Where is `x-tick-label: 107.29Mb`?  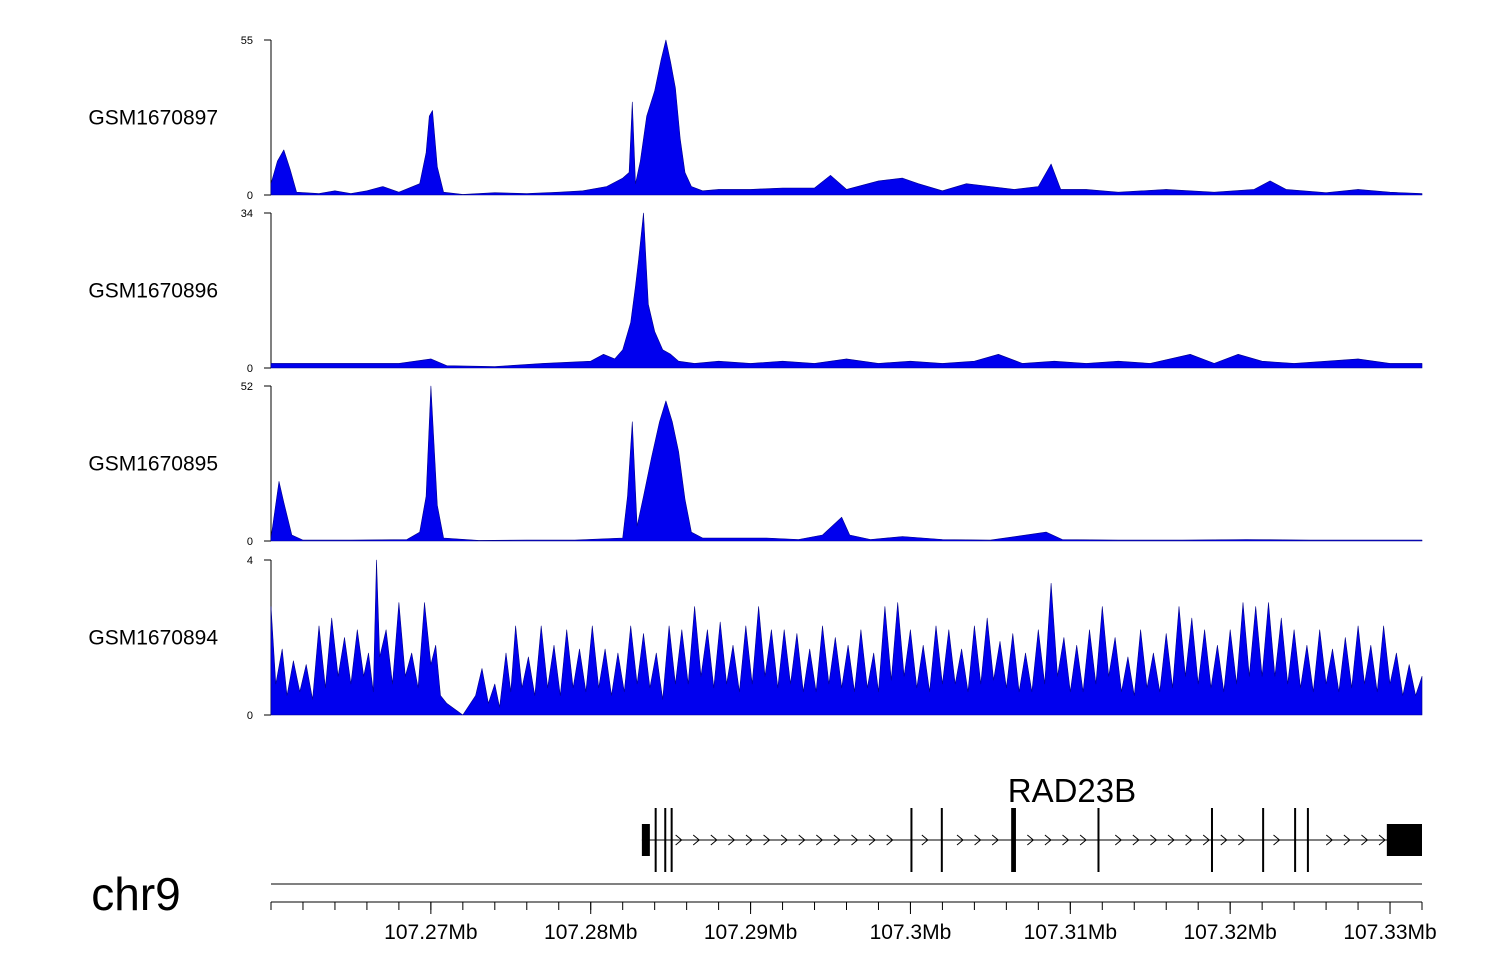 x-tick-label: 107.29Mb is located at coordinates (750, 932).